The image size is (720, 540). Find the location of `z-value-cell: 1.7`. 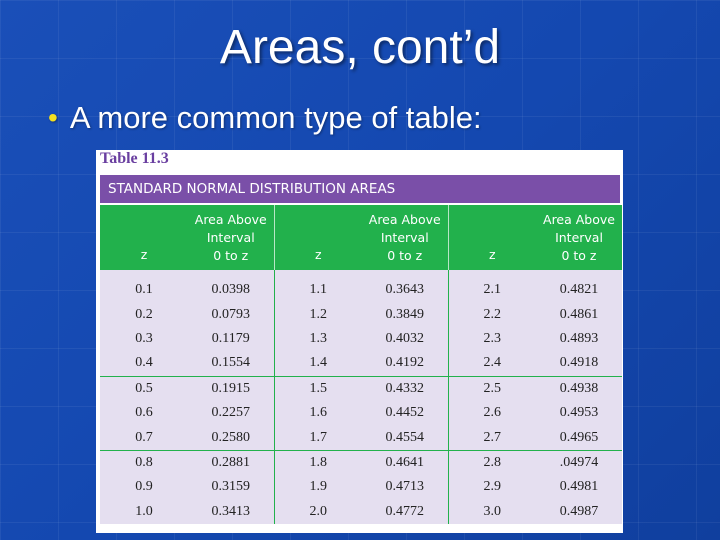

z-value-cell: 1.7 is located at coordinates (318, 438).